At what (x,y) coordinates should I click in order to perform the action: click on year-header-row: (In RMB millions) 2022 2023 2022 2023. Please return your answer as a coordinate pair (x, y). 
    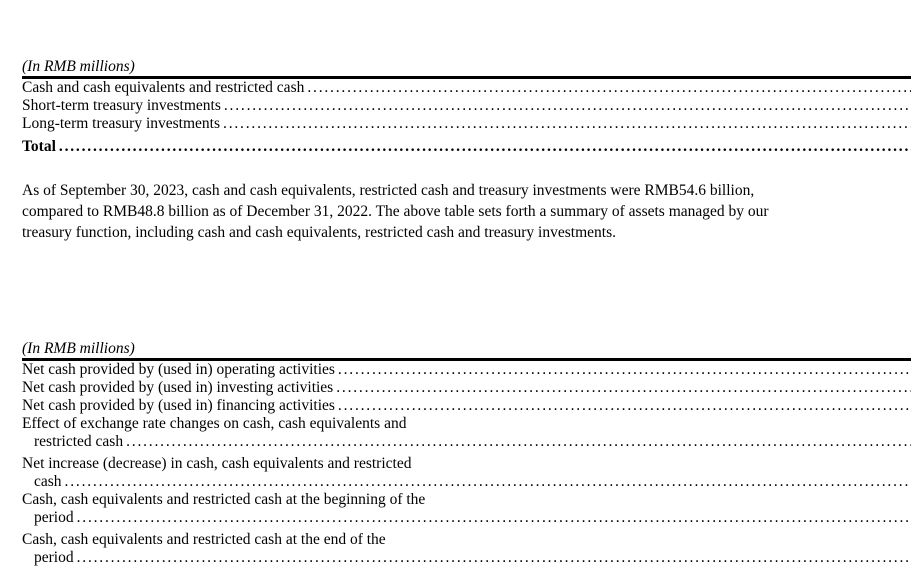
    Looking at the image, I should click on (466, 349).